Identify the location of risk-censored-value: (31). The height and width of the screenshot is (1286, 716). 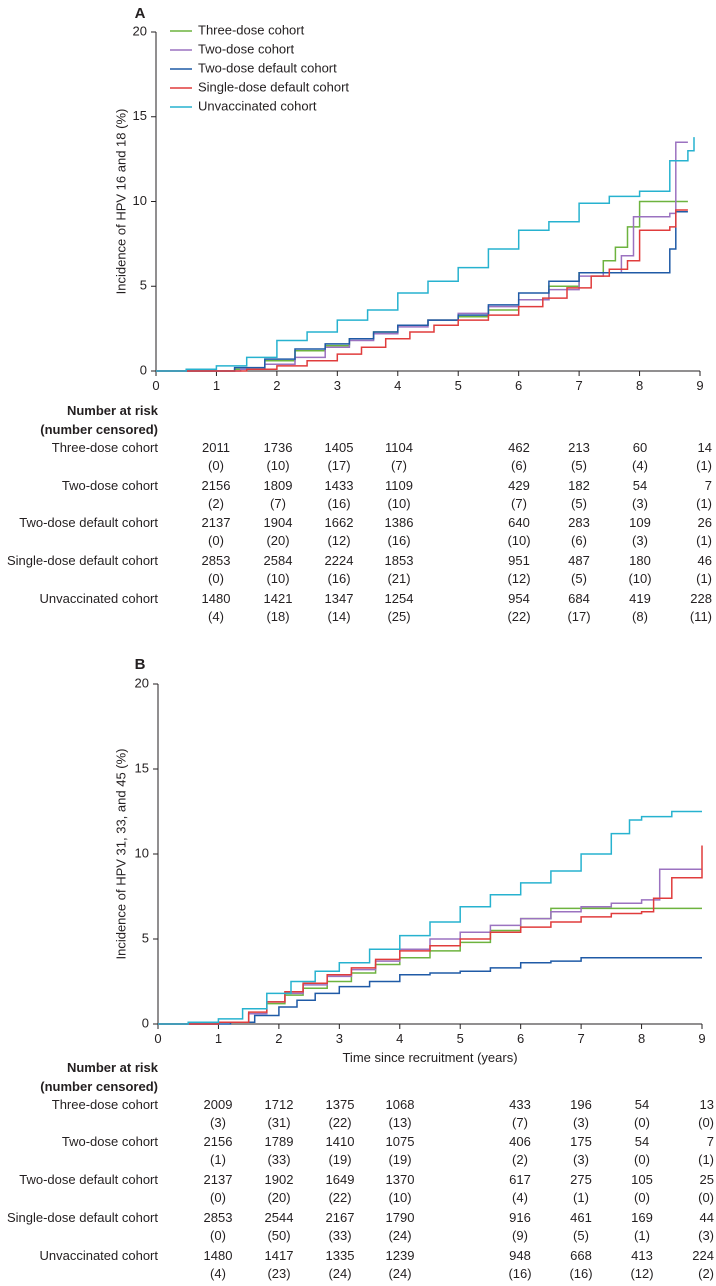
(278, 1122).